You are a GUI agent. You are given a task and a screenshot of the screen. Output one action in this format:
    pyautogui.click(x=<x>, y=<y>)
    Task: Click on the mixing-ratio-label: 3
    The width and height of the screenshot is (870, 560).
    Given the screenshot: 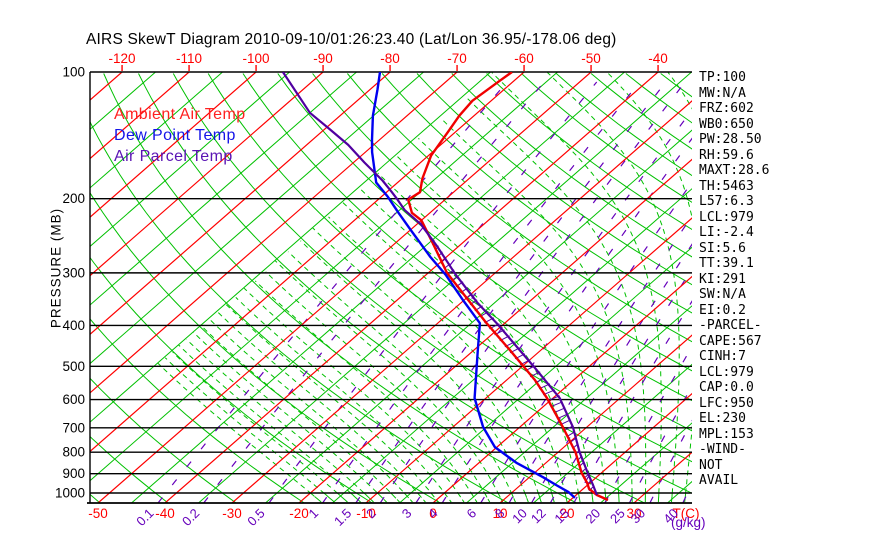 What is the action you would take?
    pyautogui.click(x=407, y=514)
    